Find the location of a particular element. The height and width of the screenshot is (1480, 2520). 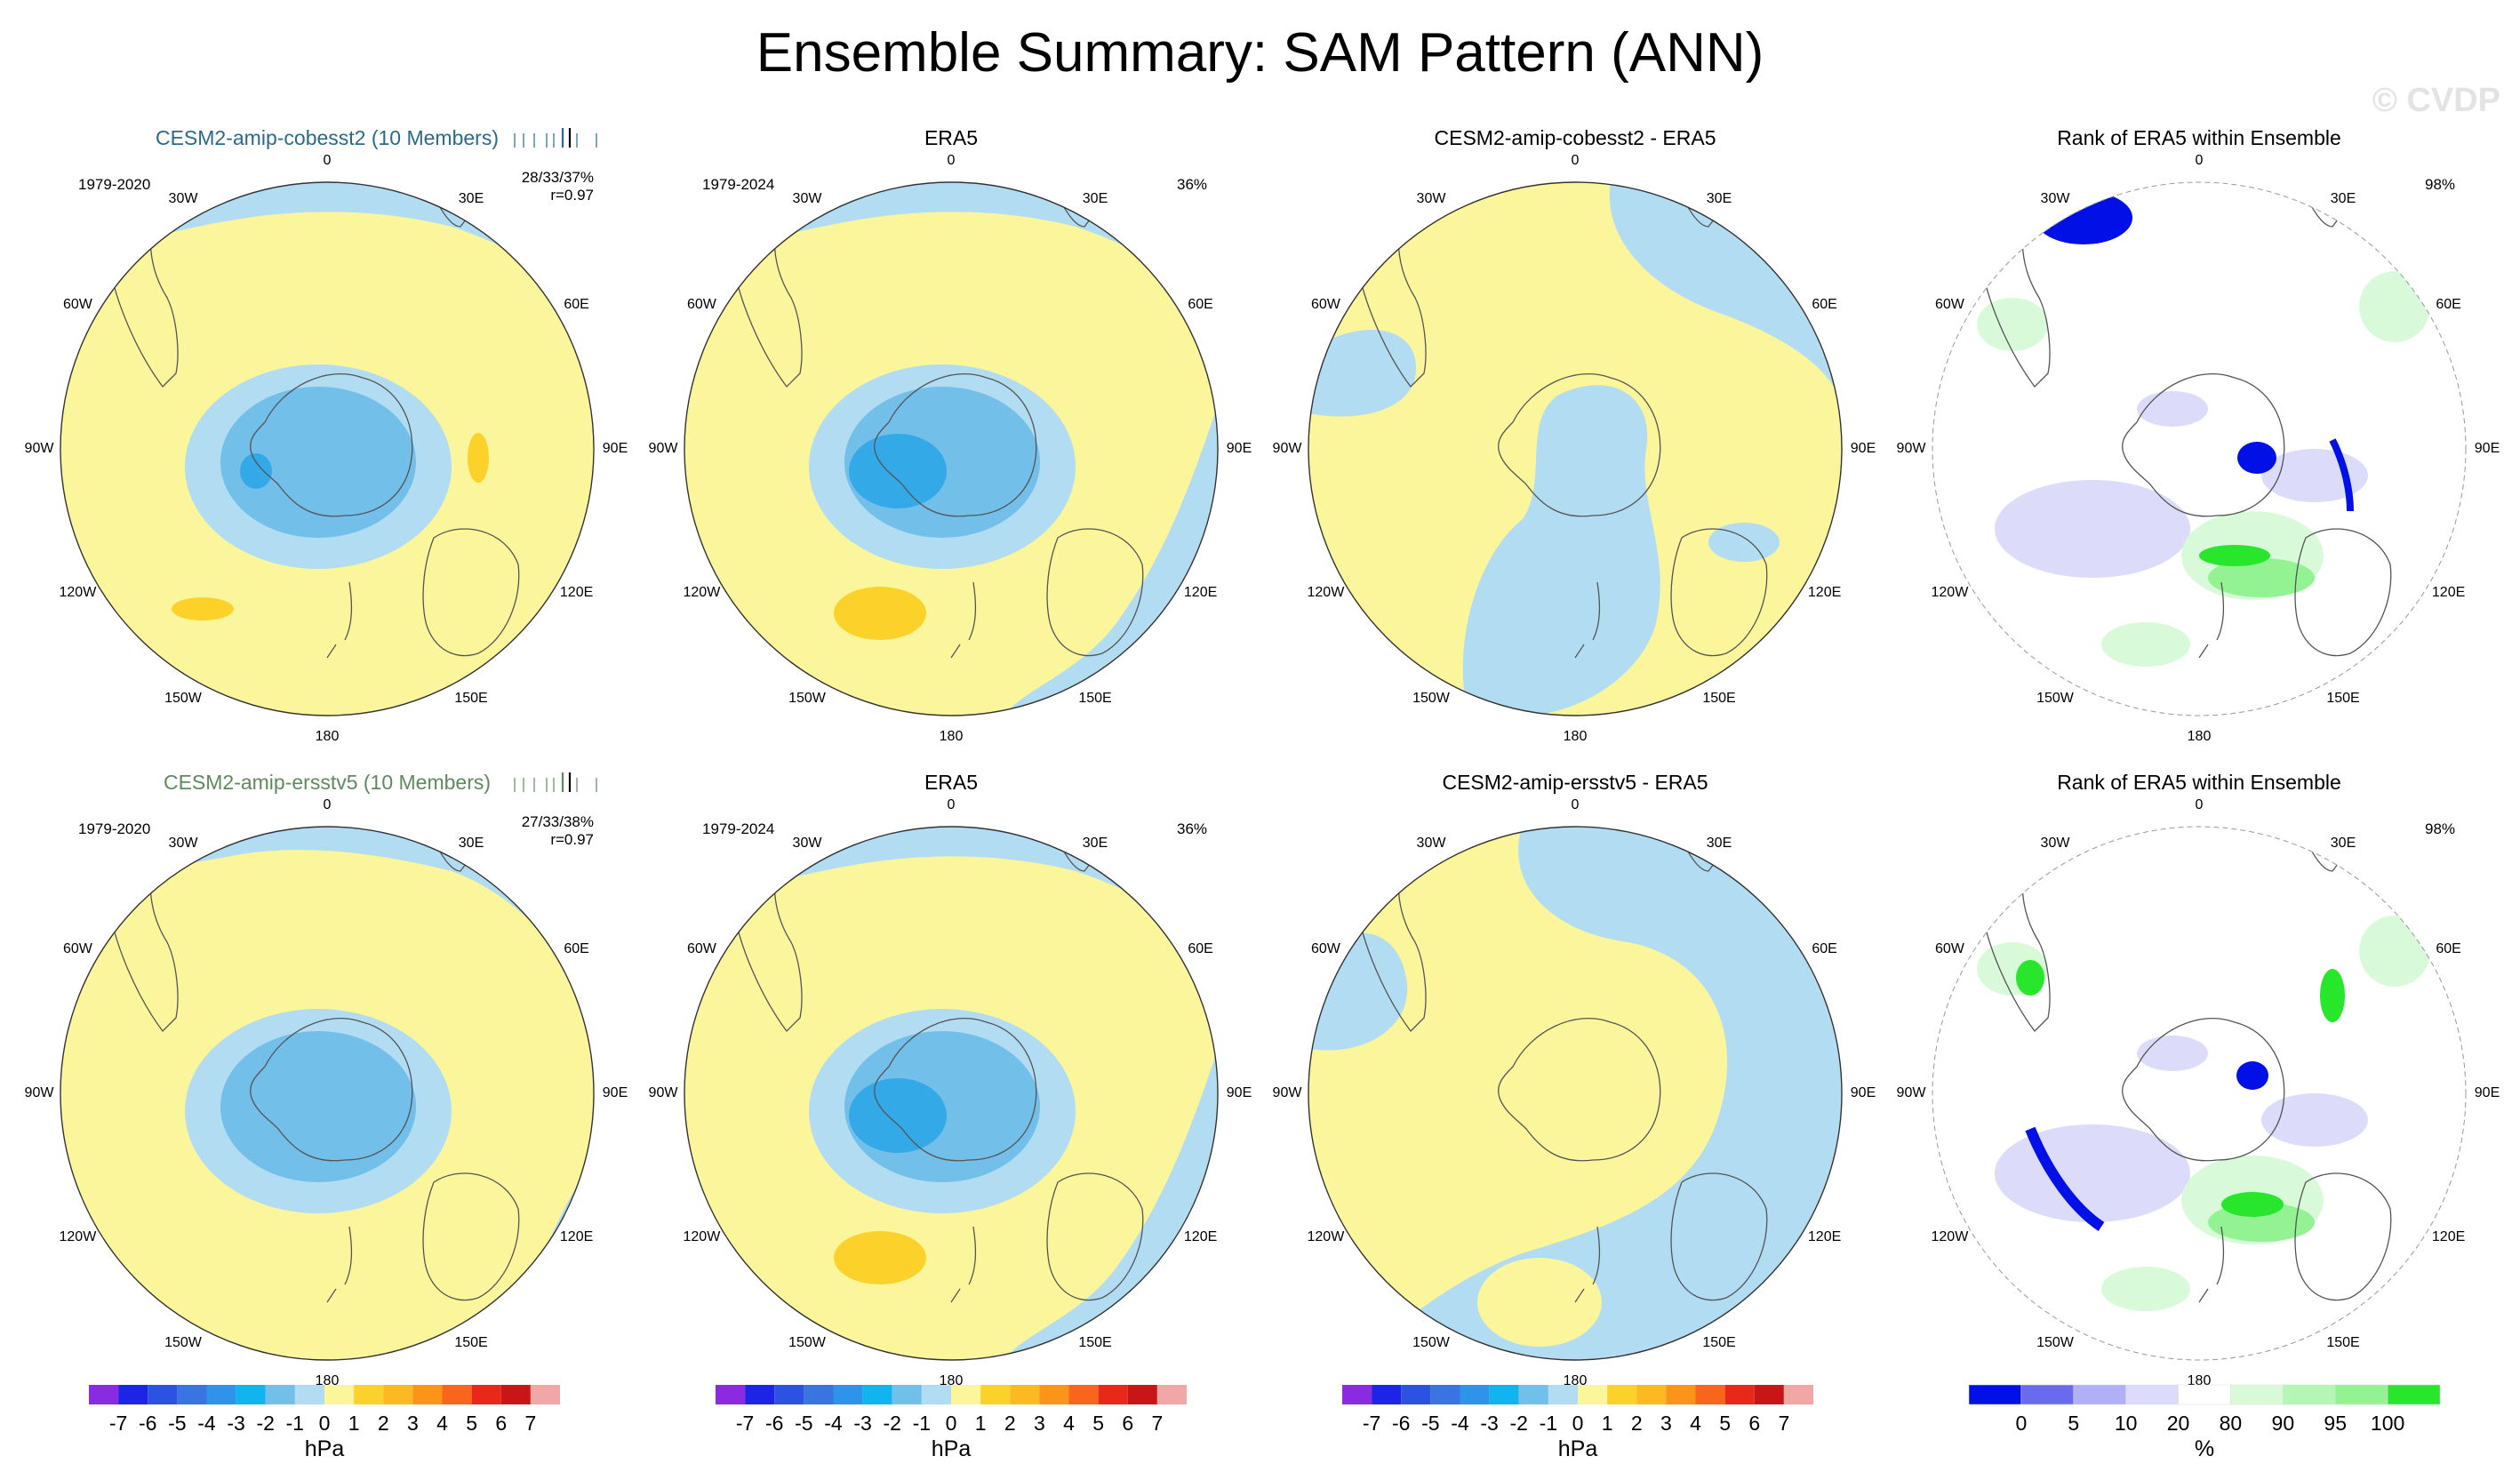

pattern-correlation: r=0.97 is located at coordinates (572, 195).